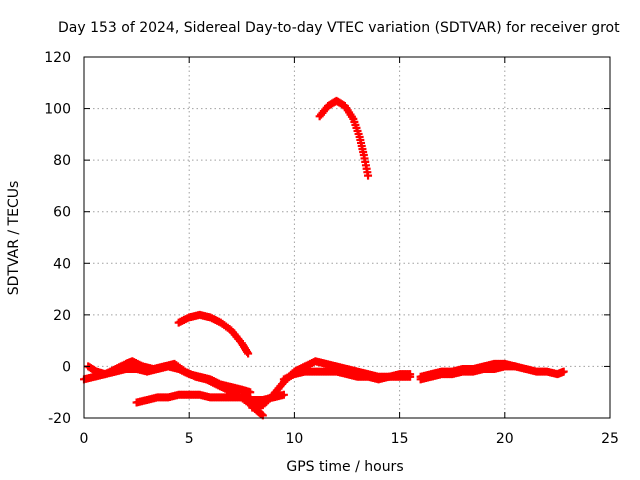 The width and height of the screenshot is (640, 480). What do you see at coordinates (62, 264) in the screenshot?
I see `y-tick-label: 40` at bounding box center [62, 264].